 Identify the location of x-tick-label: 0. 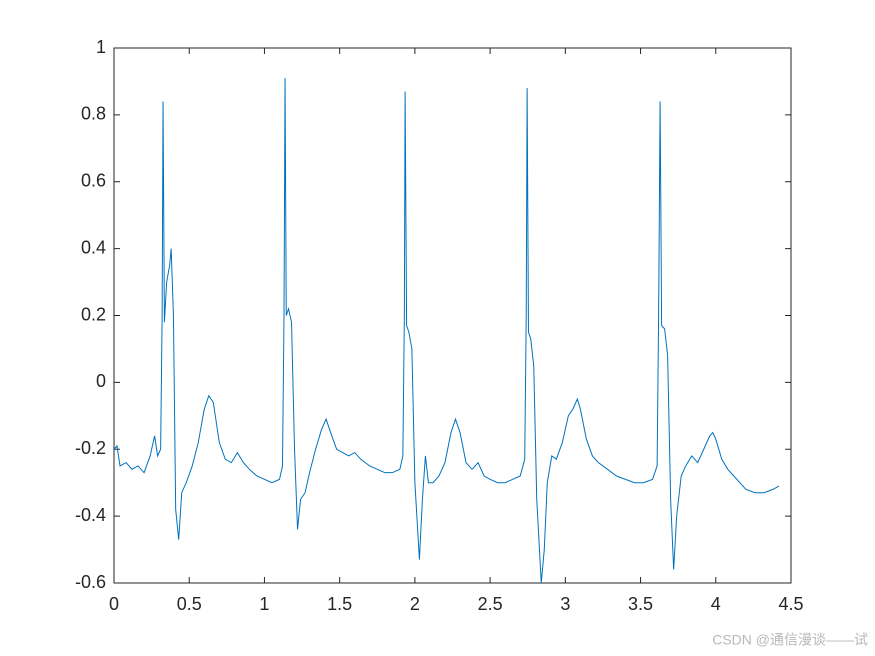
(114, 604).